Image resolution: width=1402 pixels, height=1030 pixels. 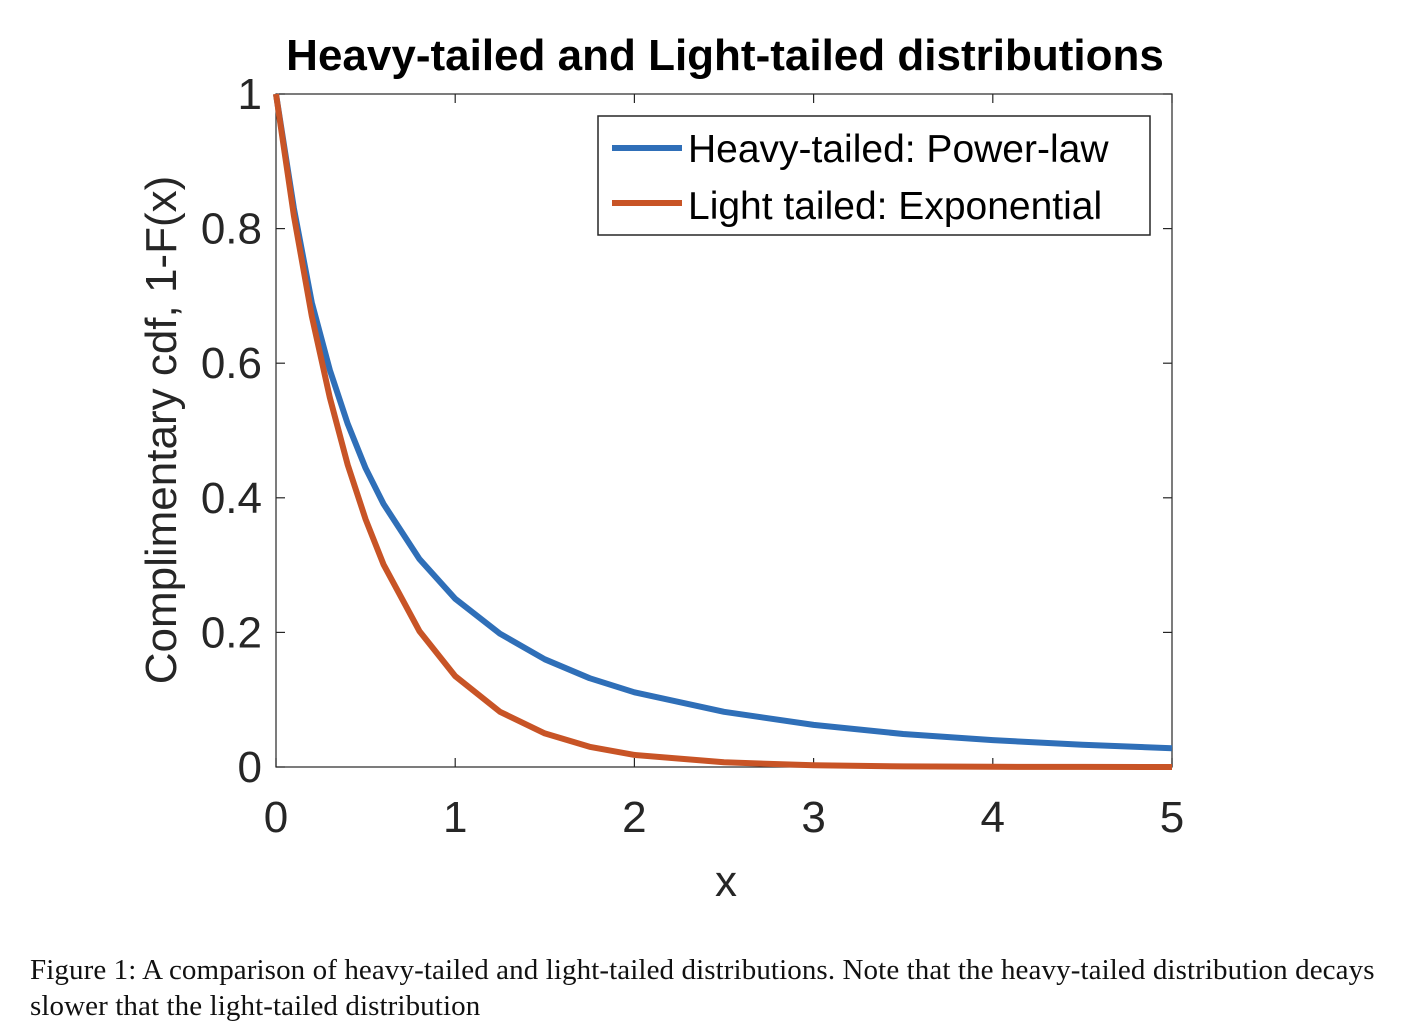 I want to click on x-tick-label: 4, so click(x=993, y=817).